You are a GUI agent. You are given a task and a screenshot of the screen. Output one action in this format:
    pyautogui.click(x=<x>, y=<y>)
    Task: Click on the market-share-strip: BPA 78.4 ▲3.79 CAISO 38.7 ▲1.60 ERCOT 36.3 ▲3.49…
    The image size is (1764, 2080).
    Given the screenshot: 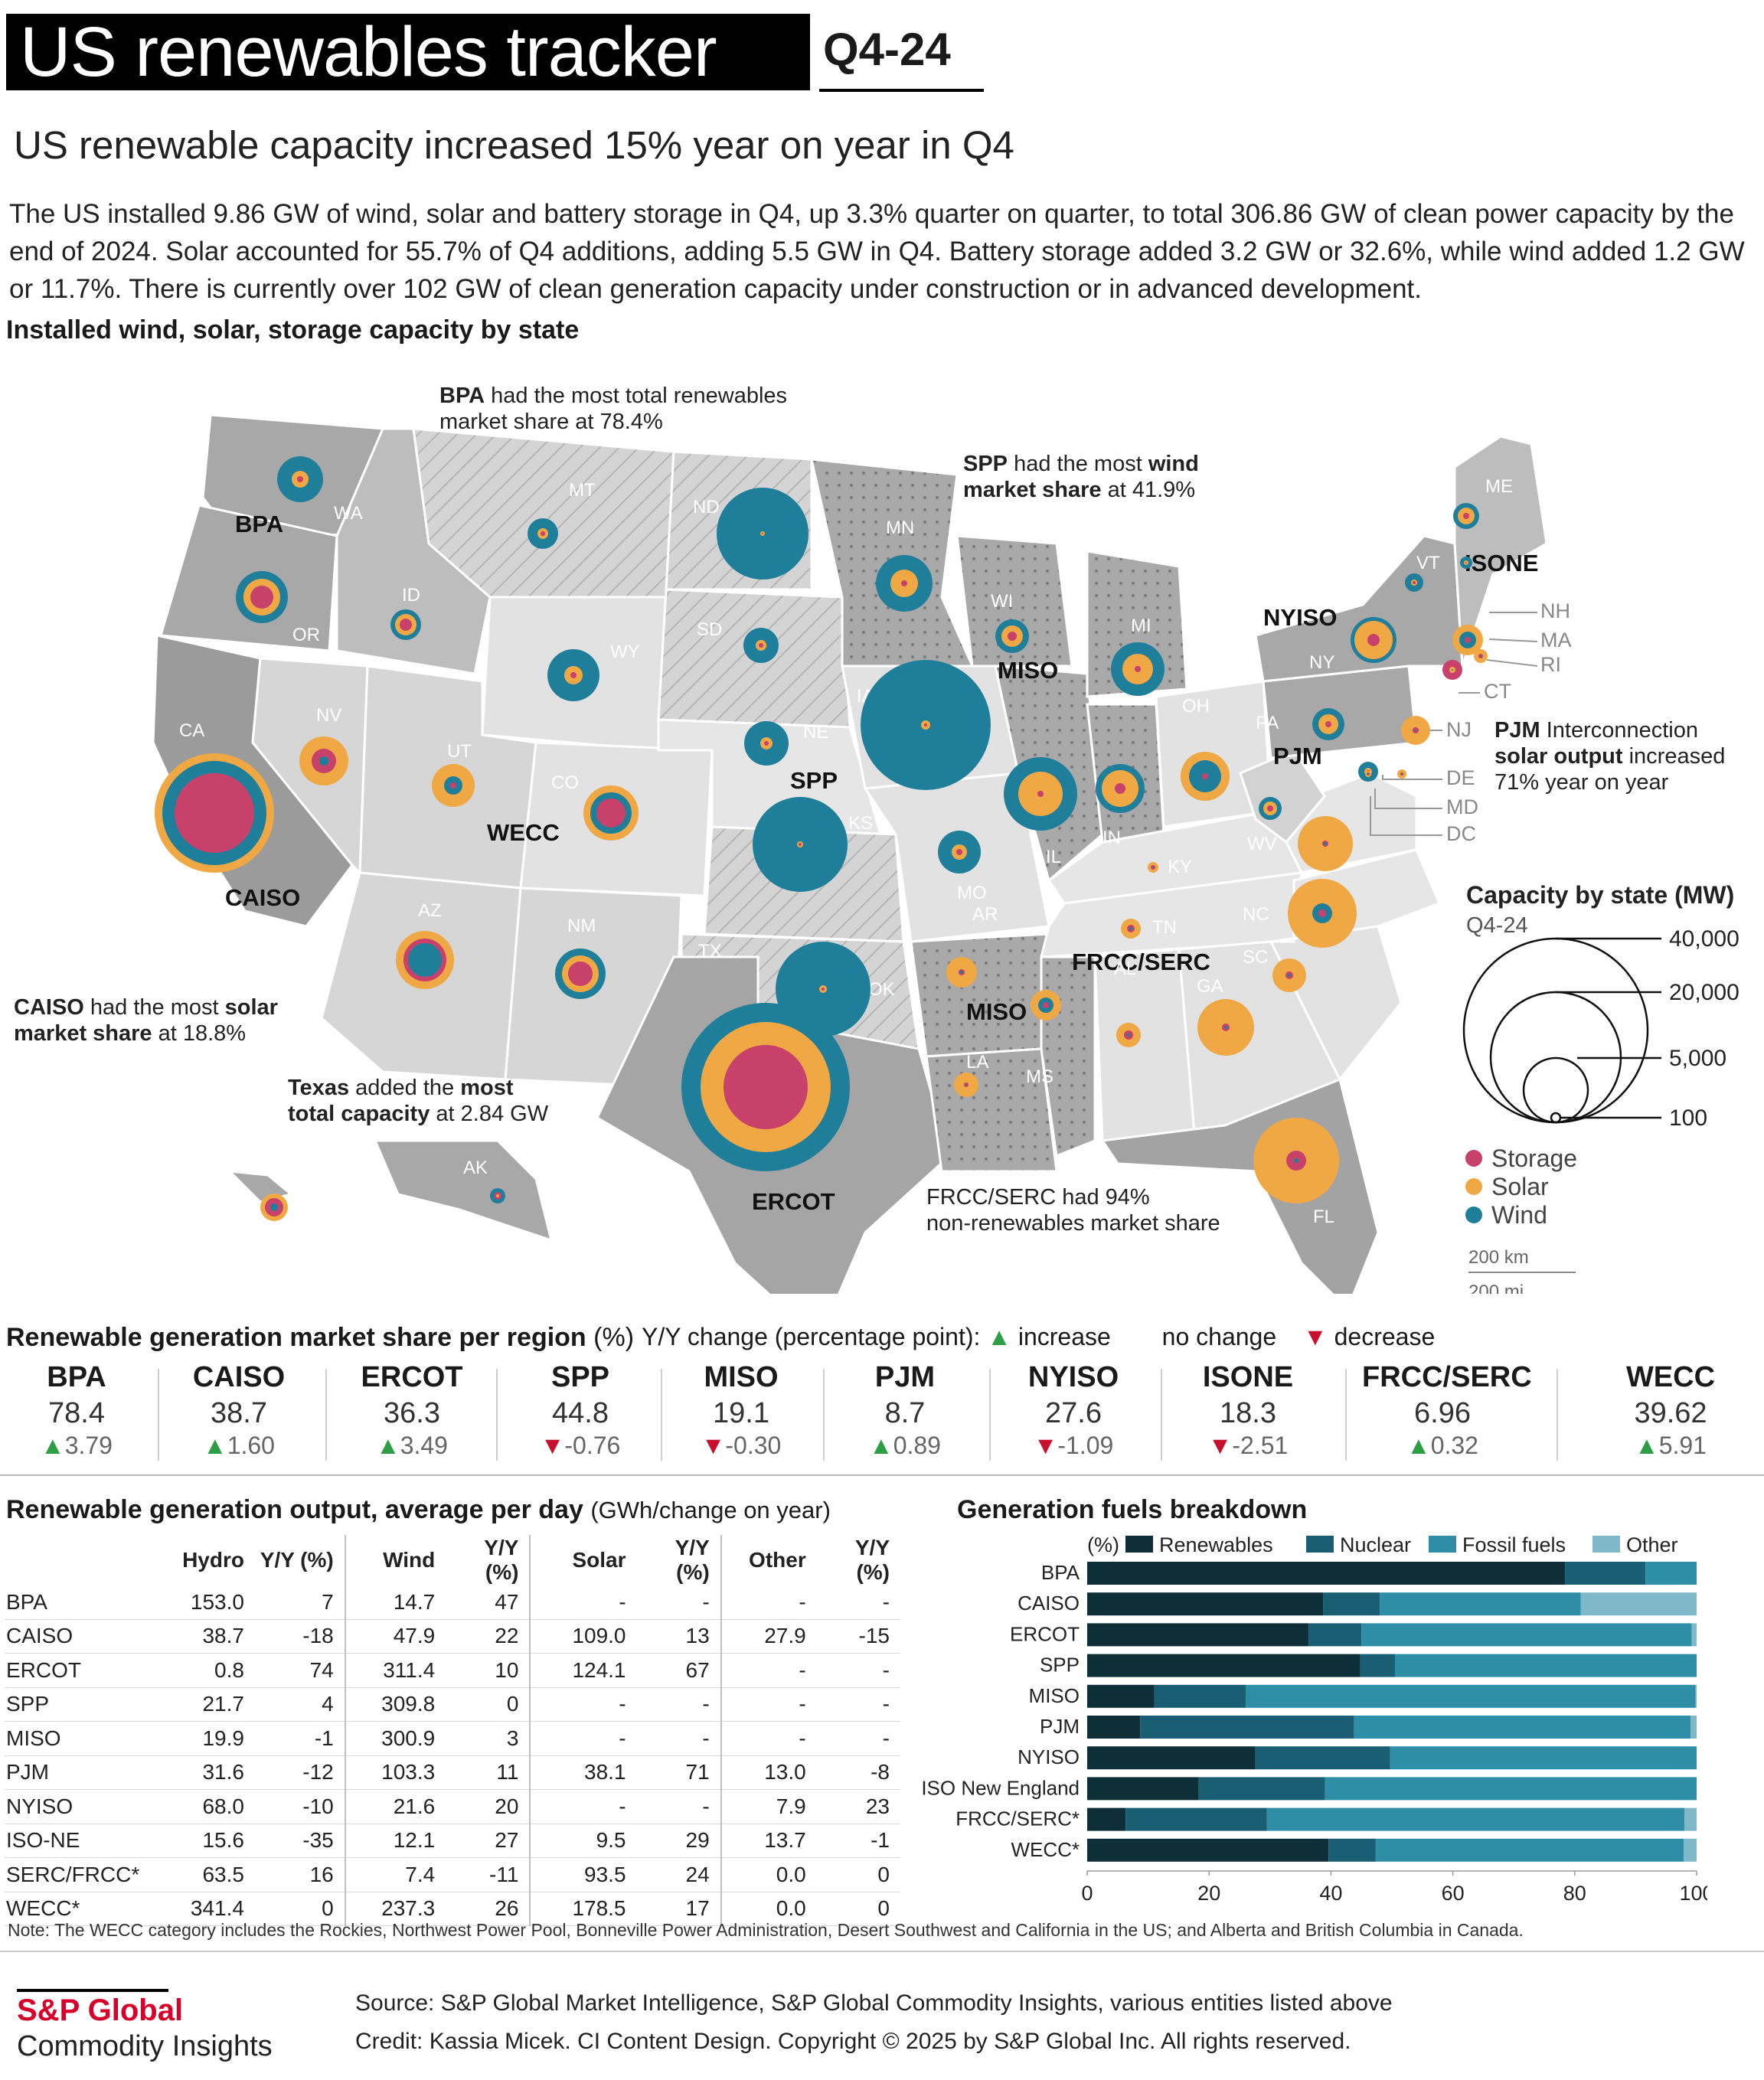 What is the action you would take?
    pyautogui.click(x=882, y=1414)
    